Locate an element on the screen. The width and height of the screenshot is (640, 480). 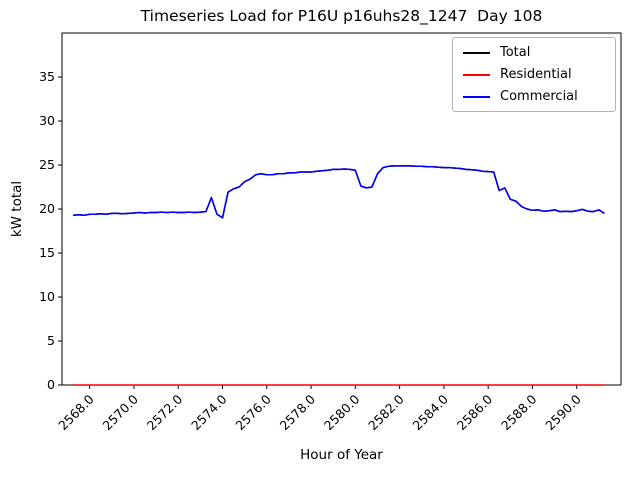
y-tick-label: 5 is located at coordinates (51, 340).